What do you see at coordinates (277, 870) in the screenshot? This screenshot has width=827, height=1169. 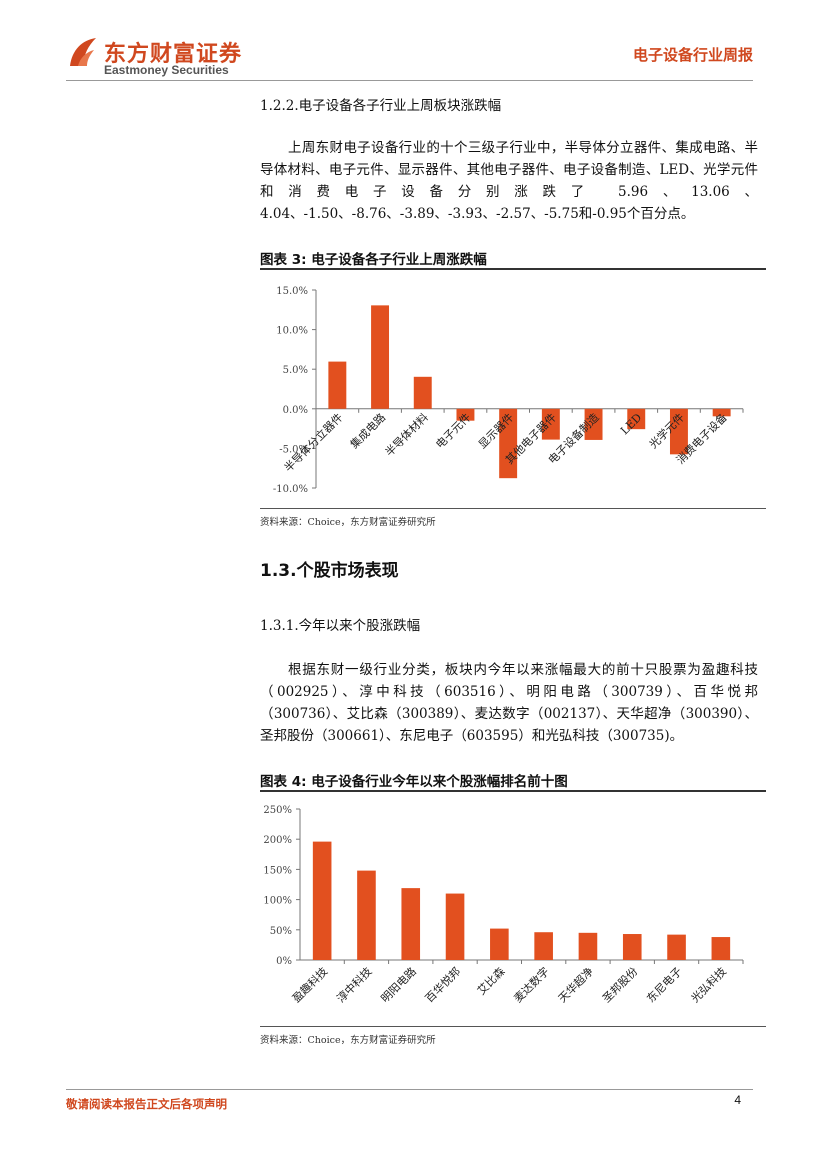 I see `figure4-y-tick-label: 150%` at bounding box center [277, 870].